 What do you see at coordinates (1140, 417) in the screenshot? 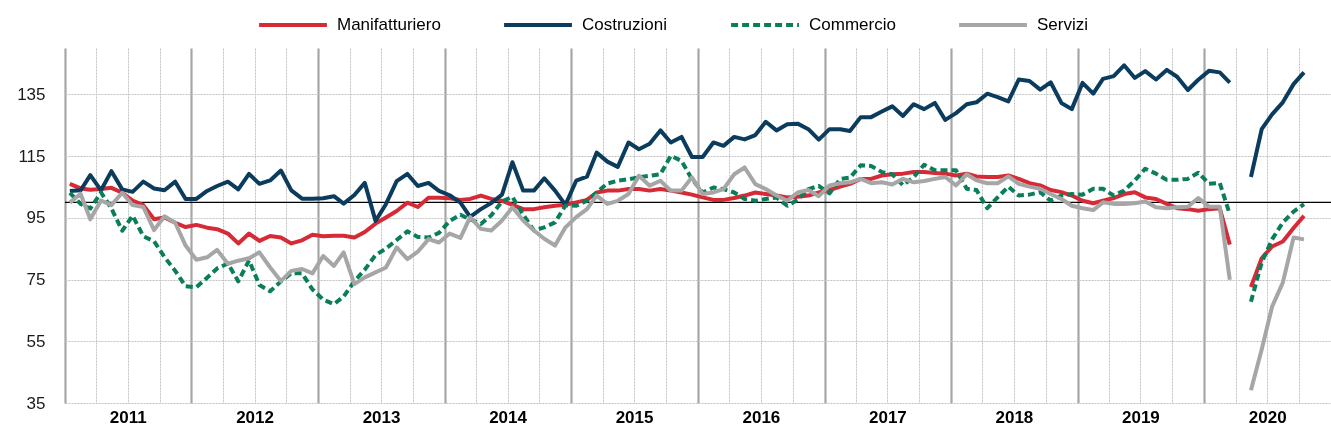
I see `x-tick-label: 2019` at bounding box center [1140, 417].